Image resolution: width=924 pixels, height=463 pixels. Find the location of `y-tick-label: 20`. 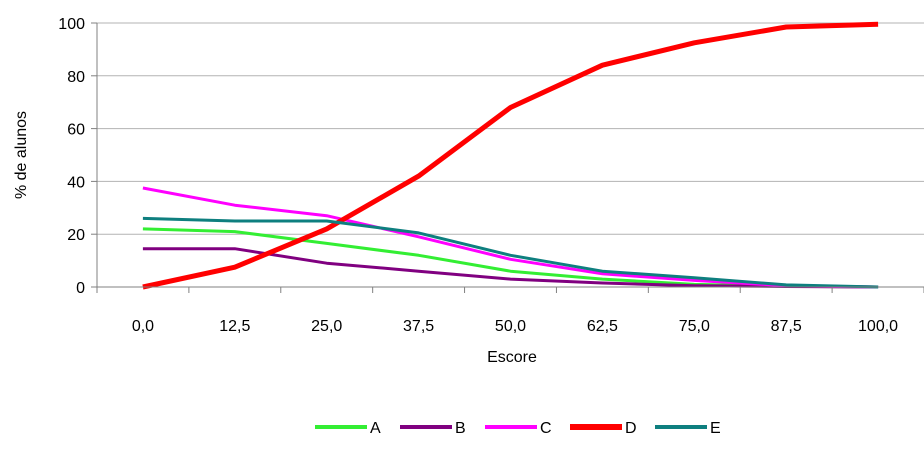

y-tick-label: 20 is located at coordinates (76, 235).